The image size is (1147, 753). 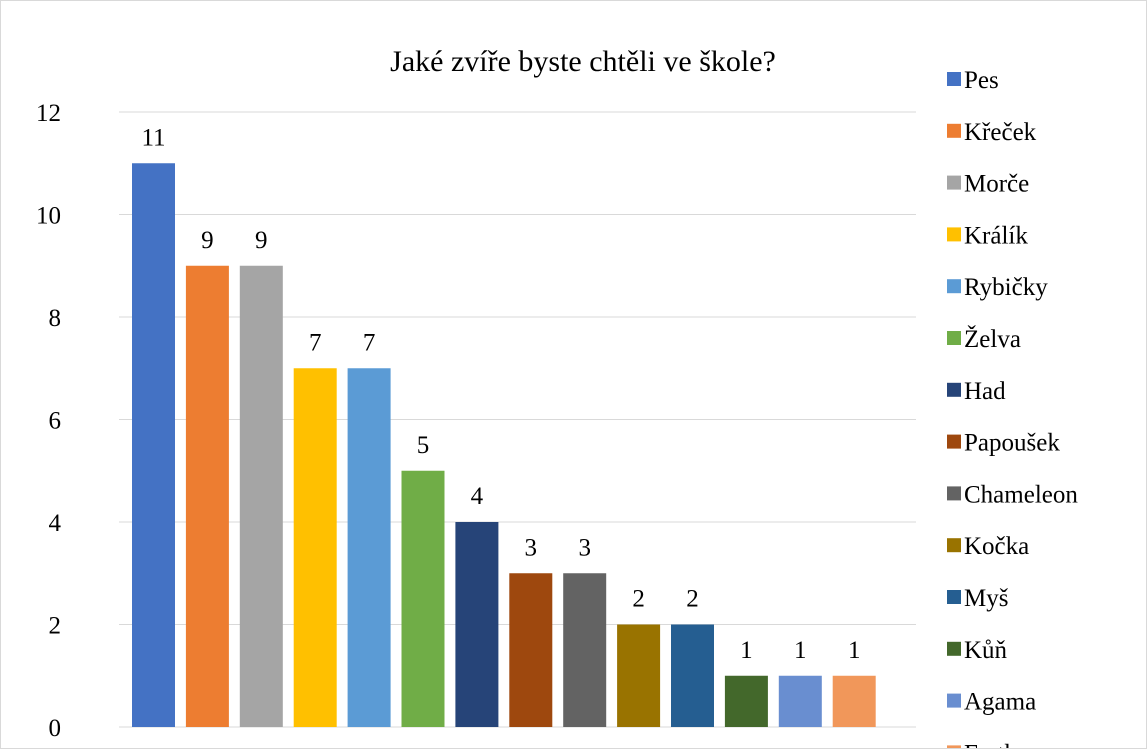 What do you see at coordinates (986, 598) in the screenshot?
I see `legend-label: Myš` at bounding box center [986, 598].